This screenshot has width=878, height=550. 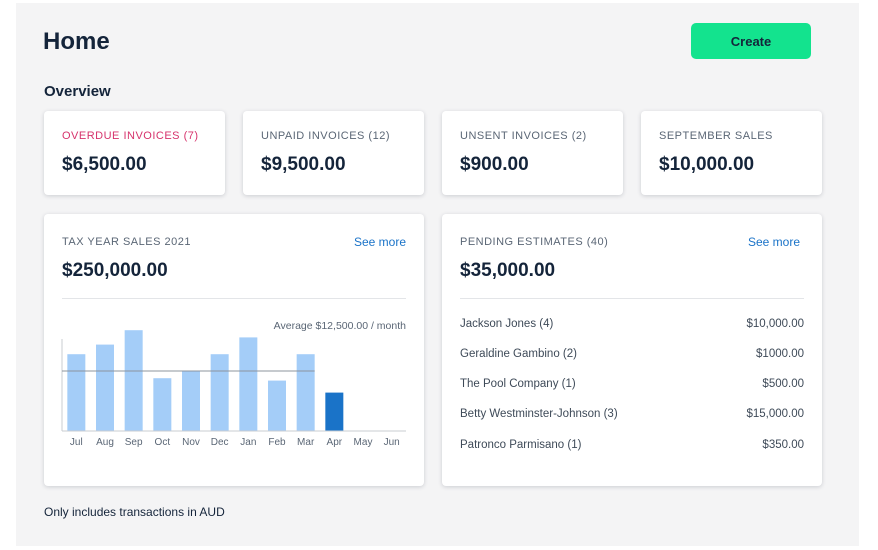 What do you see at coordinates (508, 270) in the screenshot?
I see `estimates-value: $35,000.00` at bounding box center [508, 270].